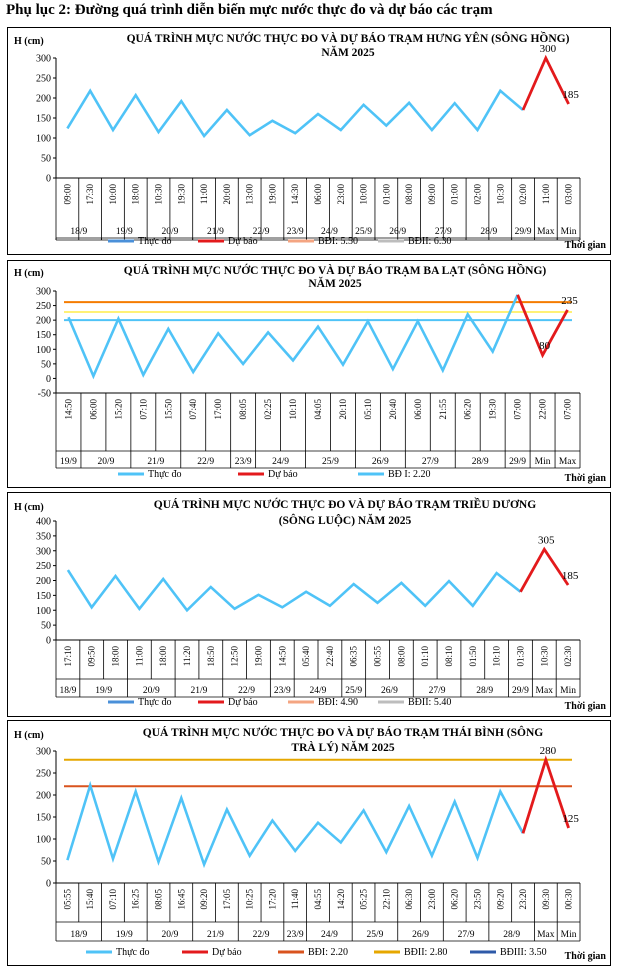  Describe the element at coordinates (569, 899) in the screenshot. I see `x-tick-label: 00:30` at that location.